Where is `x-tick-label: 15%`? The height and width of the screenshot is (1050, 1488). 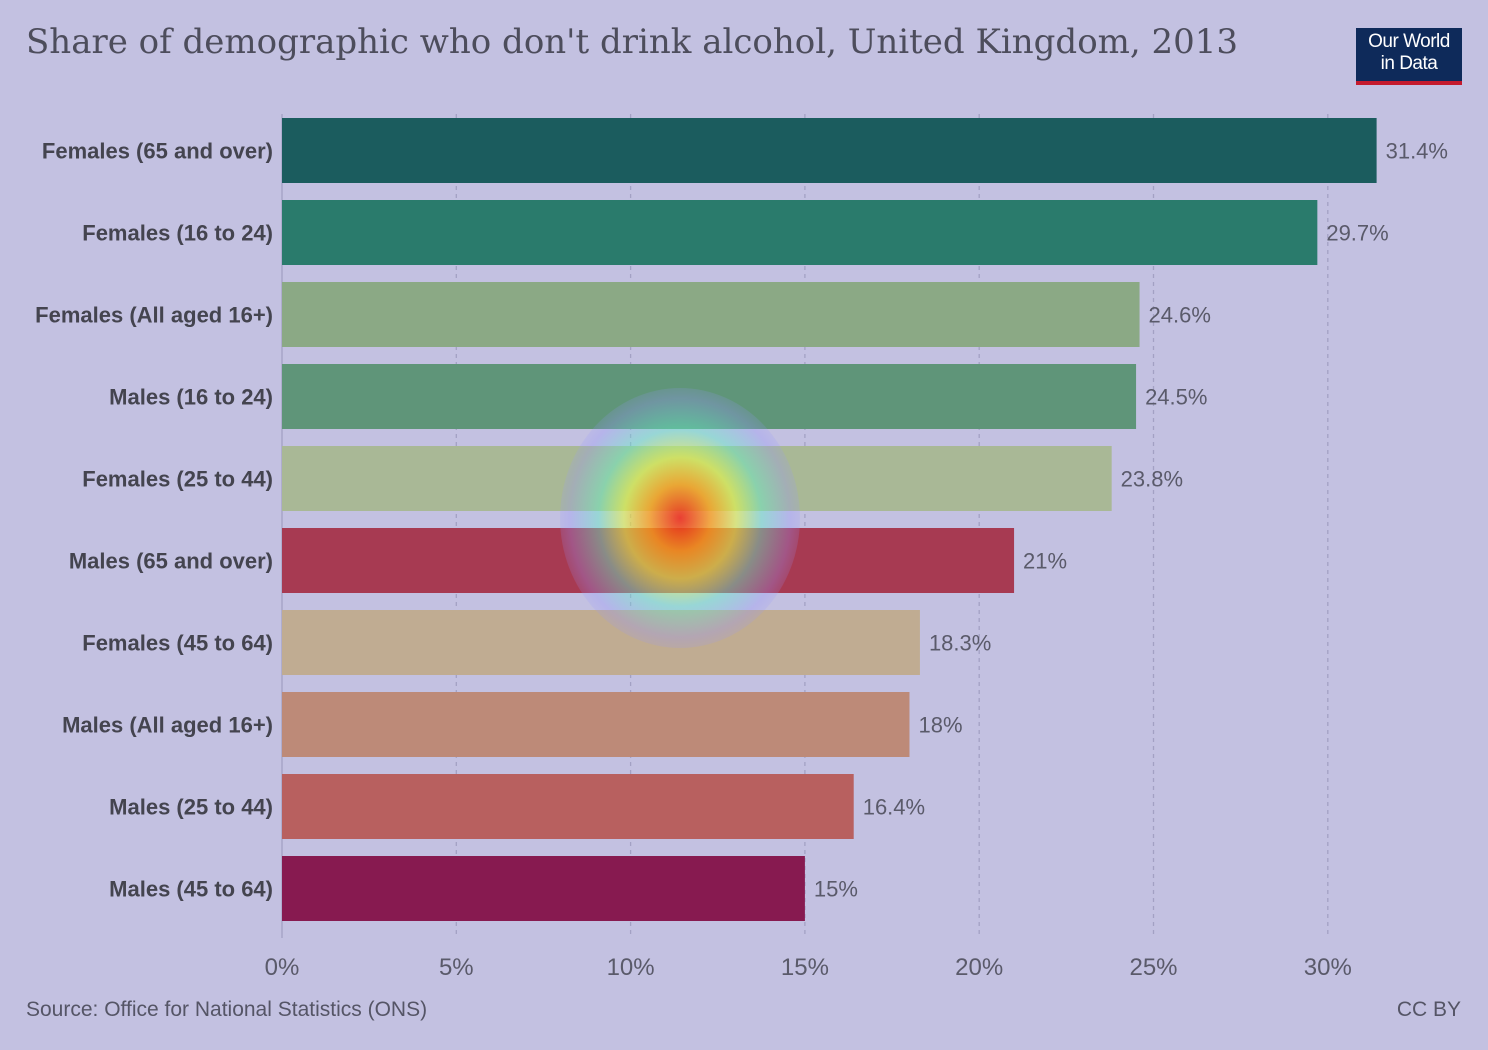 x-tick-label: 15% is located at coordinates (805, 967).